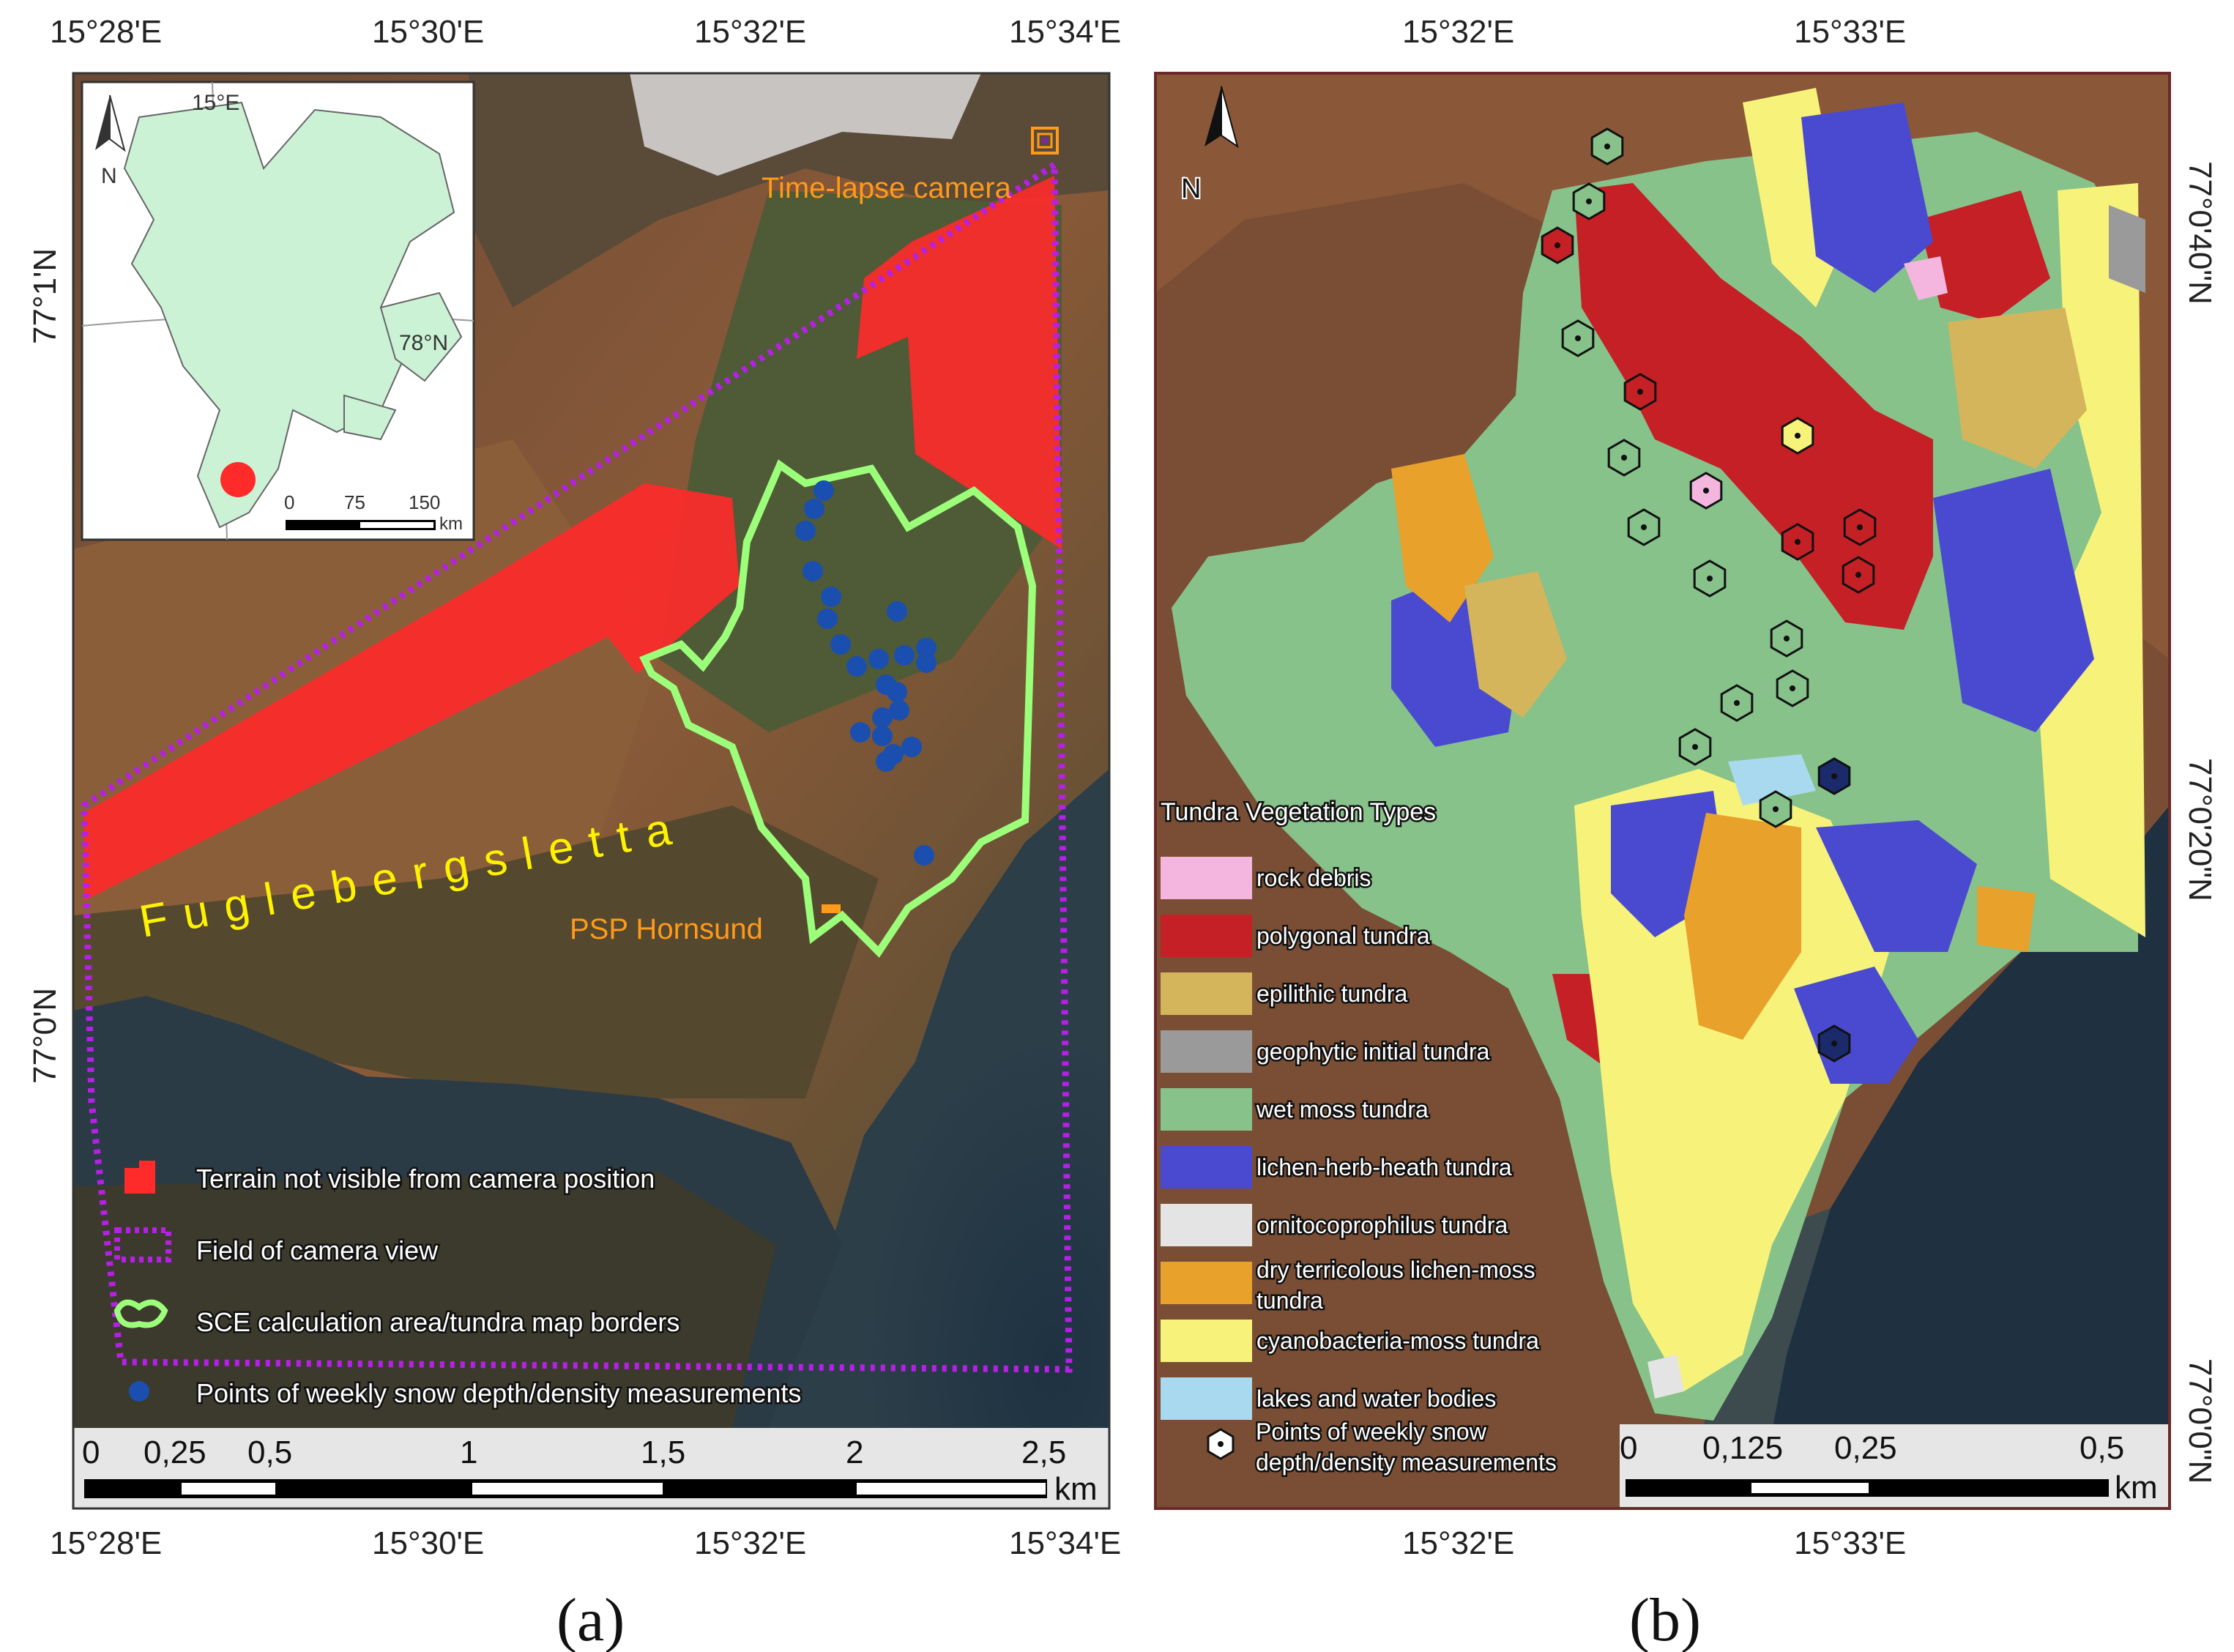  What do you see at coordinates (831, 908) in the screenshot?
I see `station-symbol` at bounding box center [831, 908].